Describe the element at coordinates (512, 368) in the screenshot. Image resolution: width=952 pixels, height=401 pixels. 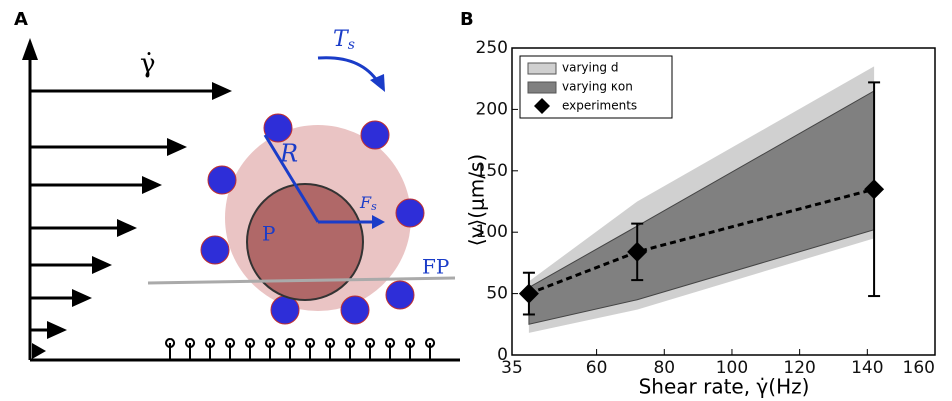
I see `x-tick-label: 35` at that location.